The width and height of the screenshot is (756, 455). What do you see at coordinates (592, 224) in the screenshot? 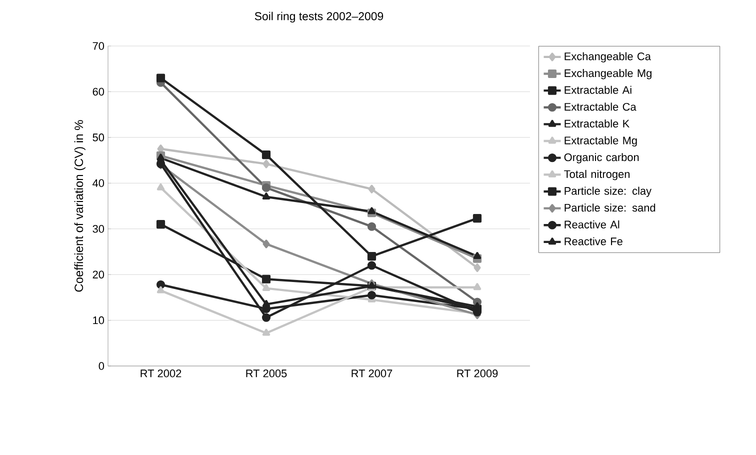
I see `legend-label: Reactive Al` at bounding box center [592, 224].